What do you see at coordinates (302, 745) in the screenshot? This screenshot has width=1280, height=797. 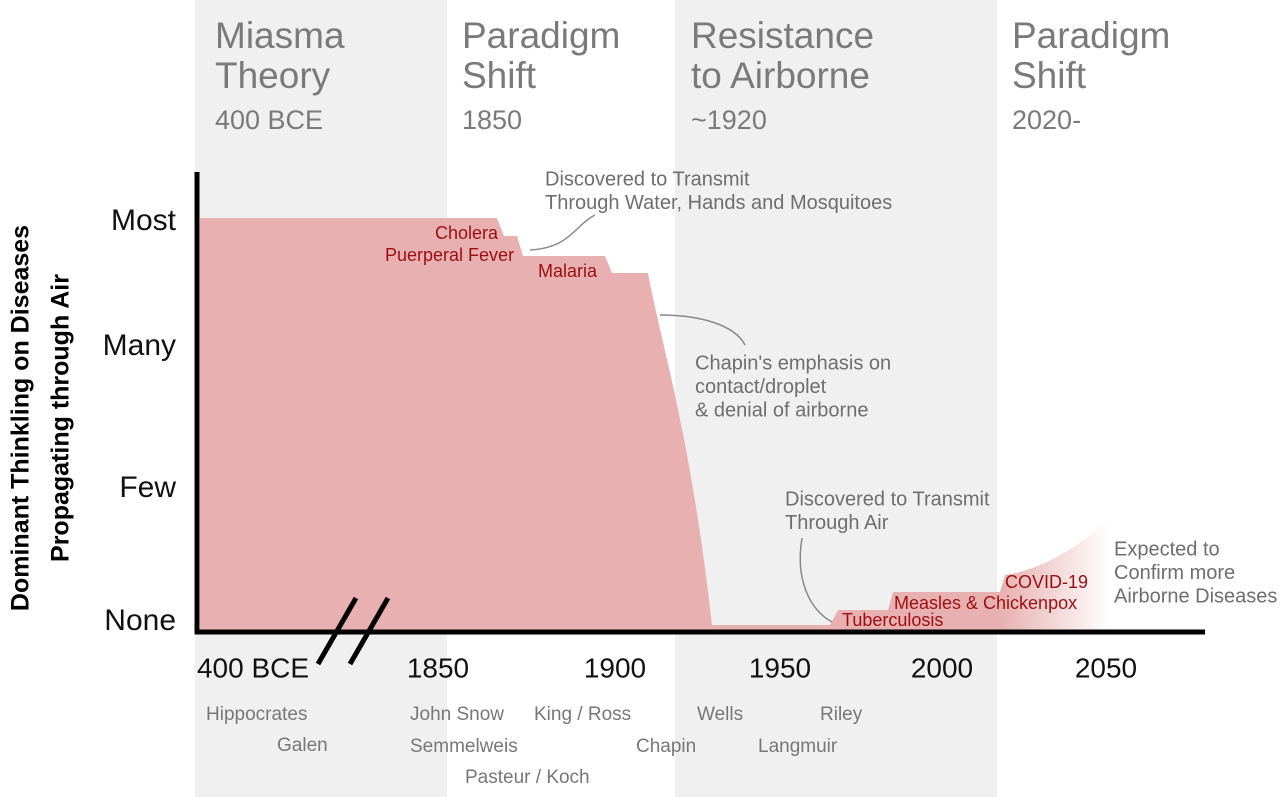 I see `person-label: Galen` at bounding box center [302, 745].